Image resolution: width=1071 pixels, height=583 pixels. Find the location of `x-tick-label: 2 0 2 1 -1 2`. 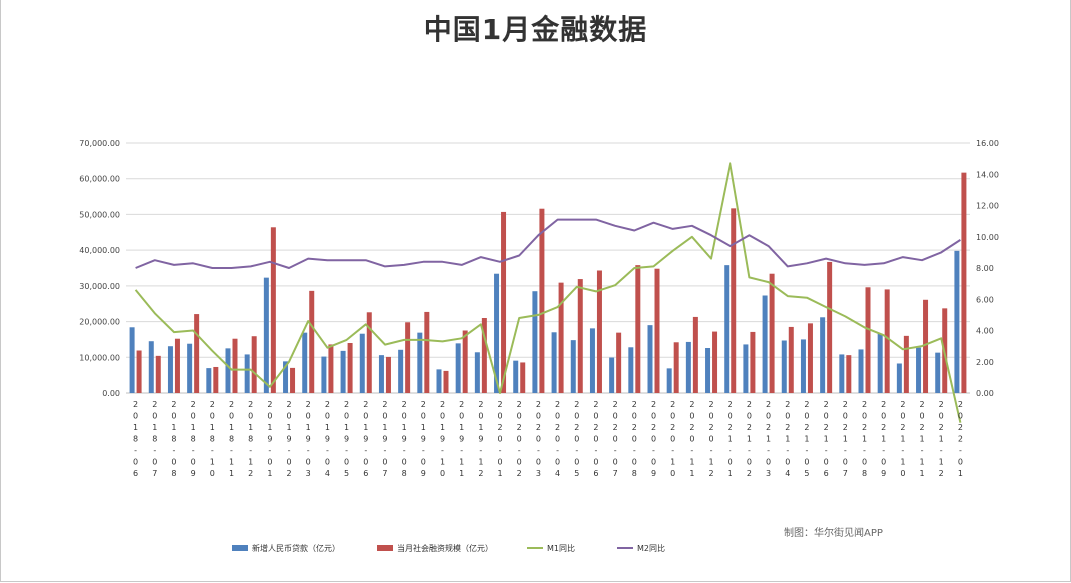

x-tick-label: 2 0 2 1 -1 2 is located at coordinates (941, 439).